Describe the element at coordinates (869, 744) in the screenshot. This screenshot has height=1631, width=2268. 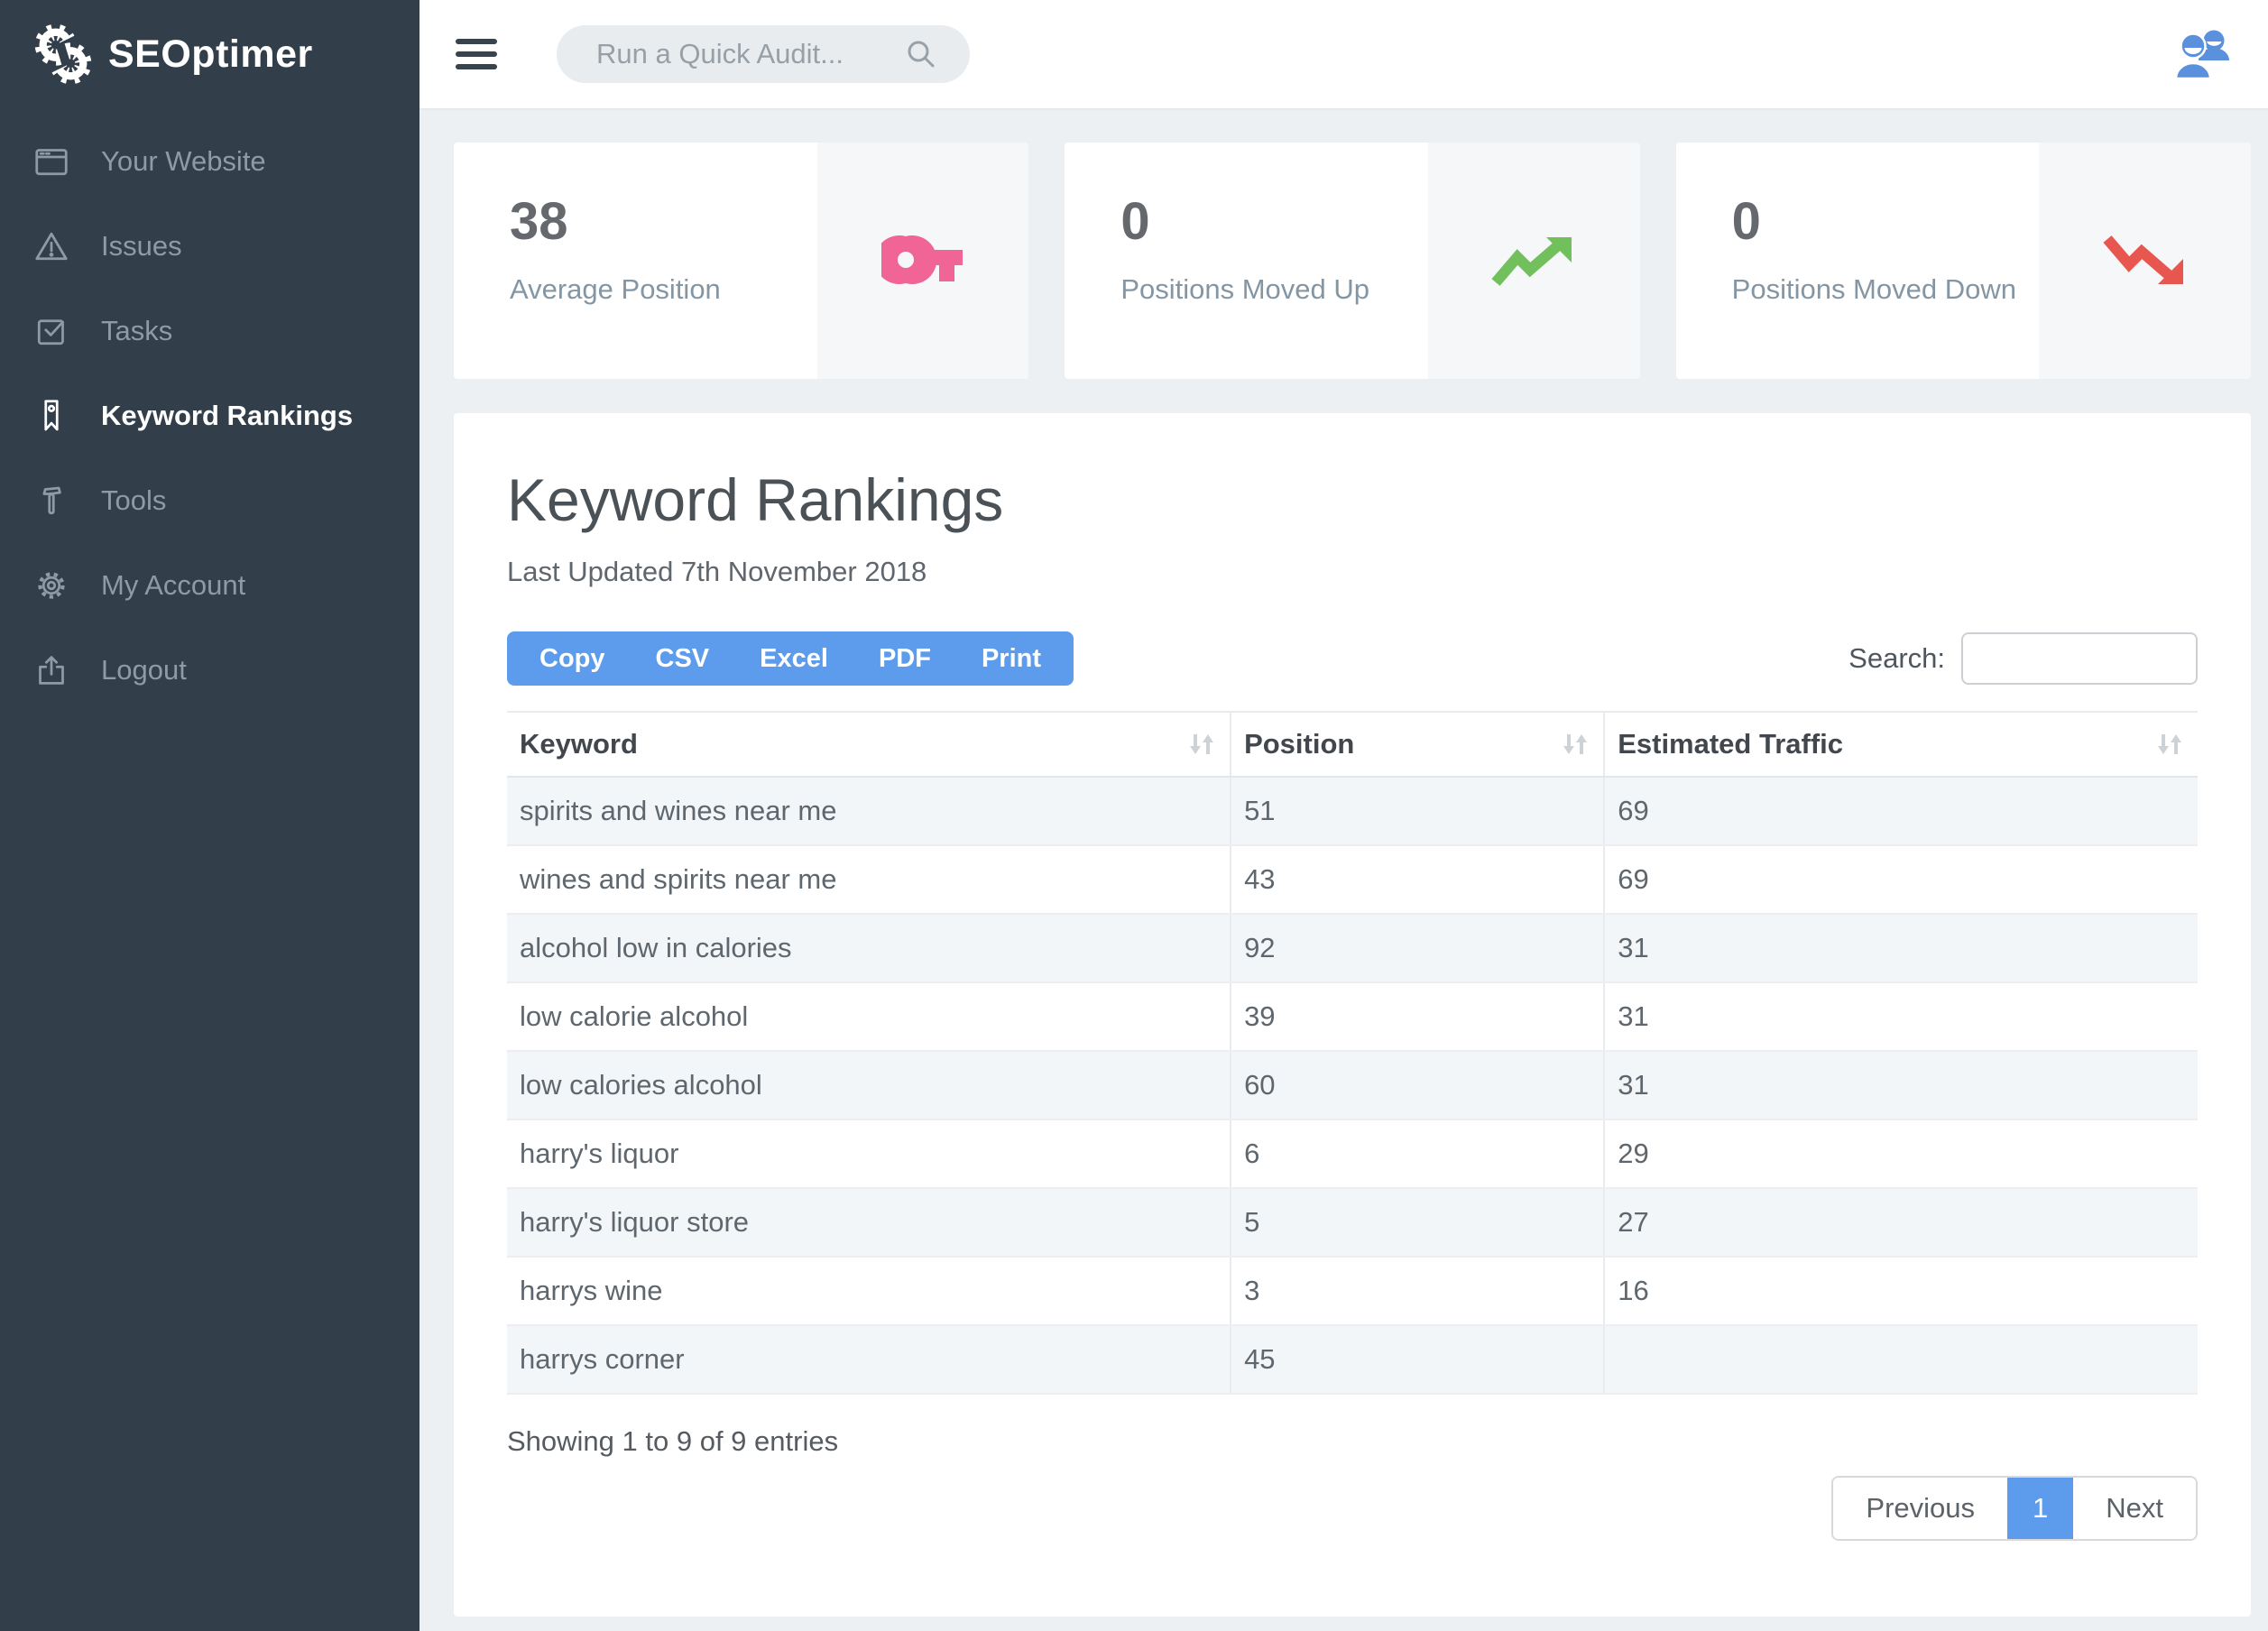
I see `column-header-keyword: Keyword` at that location.